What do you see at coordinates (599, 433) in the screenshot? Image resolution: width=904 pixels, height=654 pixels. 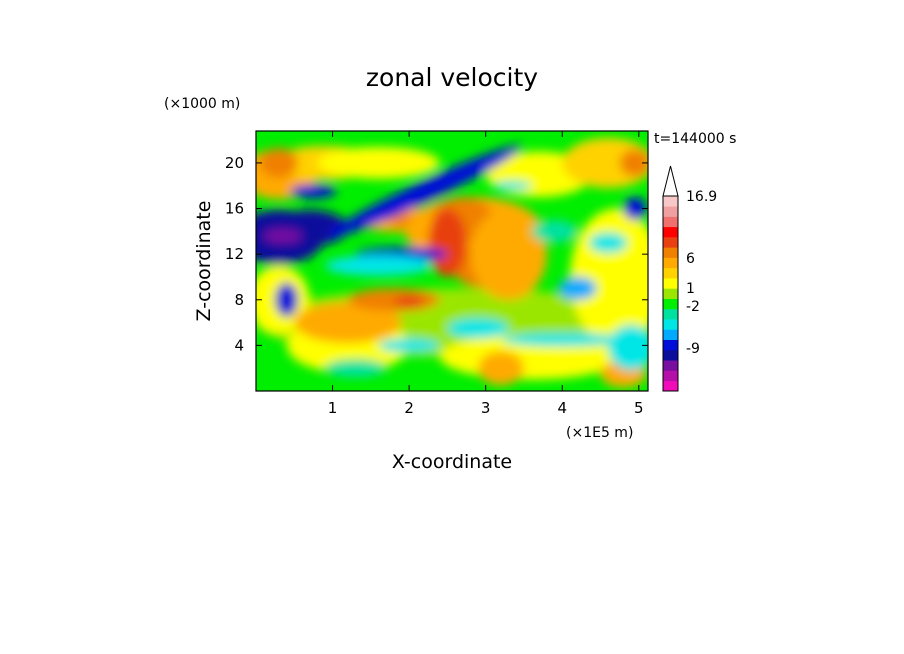 I see `x-unit-label: (×1E5 m)` at bounding box center [599, 433].